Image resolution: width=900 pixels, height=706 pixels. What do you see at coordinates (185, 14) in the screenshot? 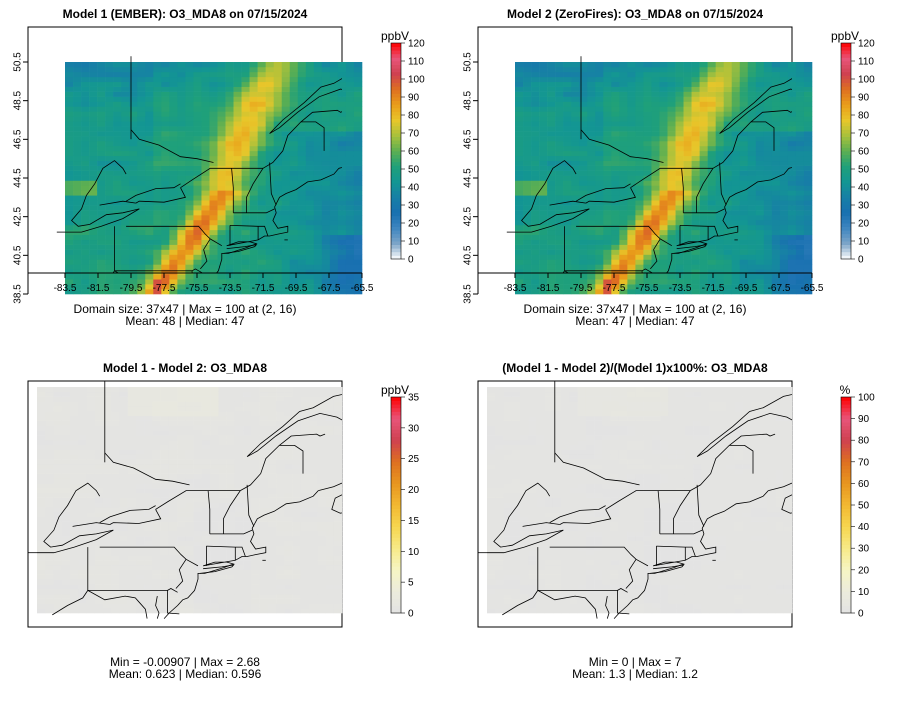
I see `panel-title: Model 1 (EMBER): O3_MDA8 on 07/15/2024` at bounding box center [185, 14].